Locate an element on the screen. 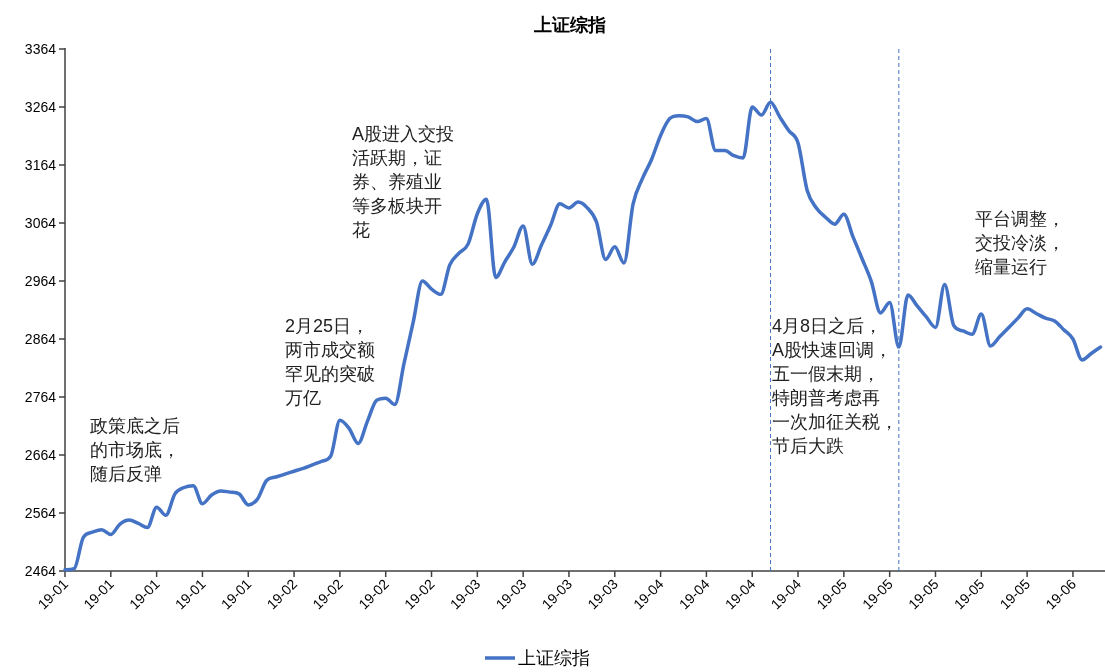 This screenshot has height=672, width=1105. y-tick-label: 2464 is located at coordinates (40, 571).